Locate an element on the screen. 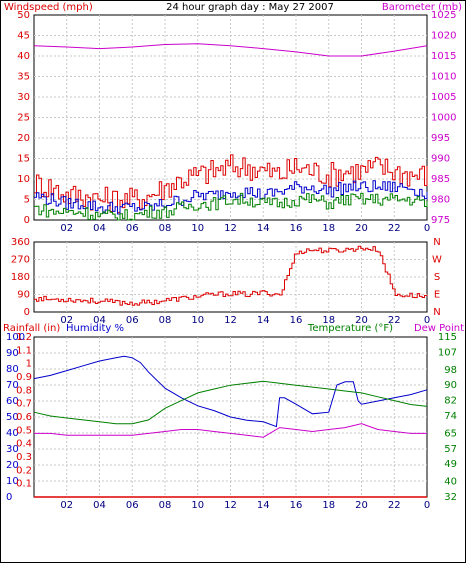  temperature-y-tick-label: 98 is located at coordinates (450, 370).